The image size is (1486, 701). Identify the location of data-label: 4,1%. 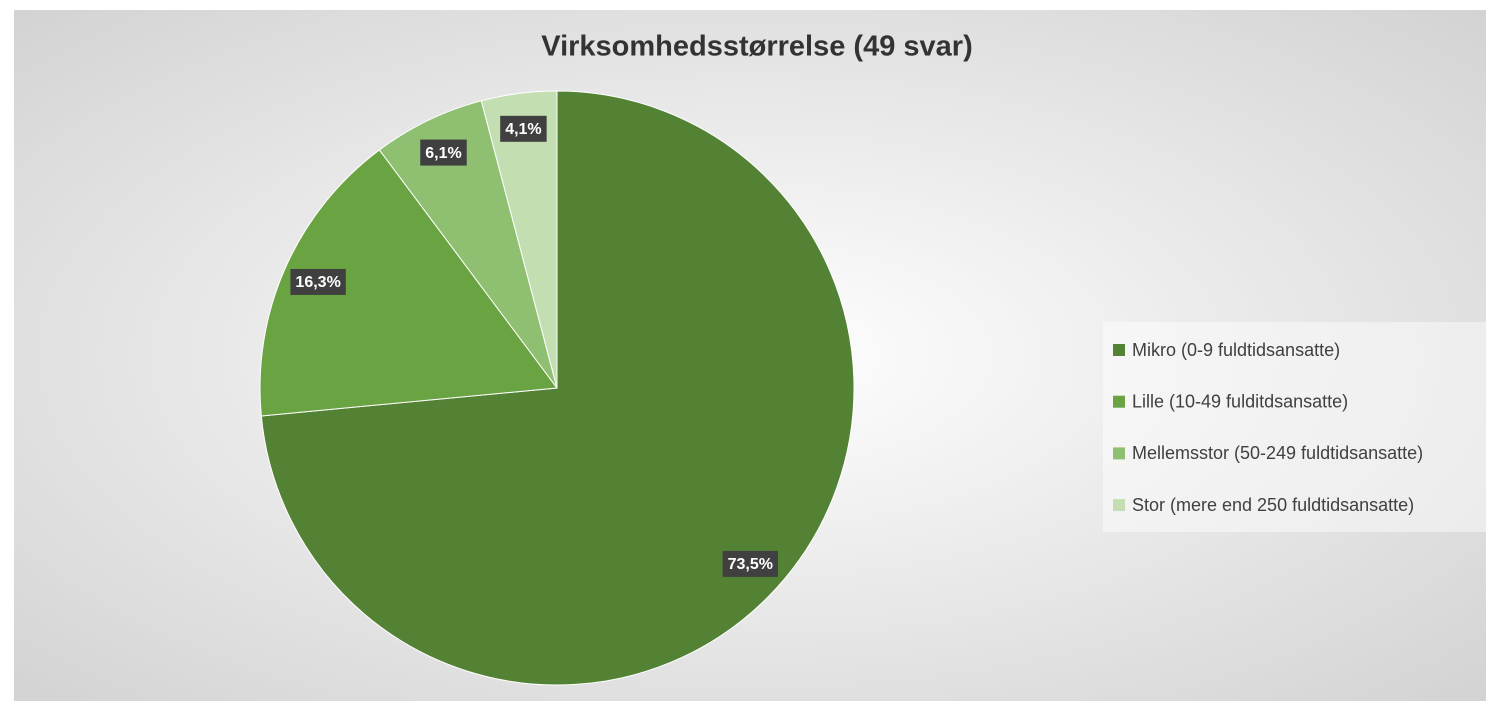
(523, 129).